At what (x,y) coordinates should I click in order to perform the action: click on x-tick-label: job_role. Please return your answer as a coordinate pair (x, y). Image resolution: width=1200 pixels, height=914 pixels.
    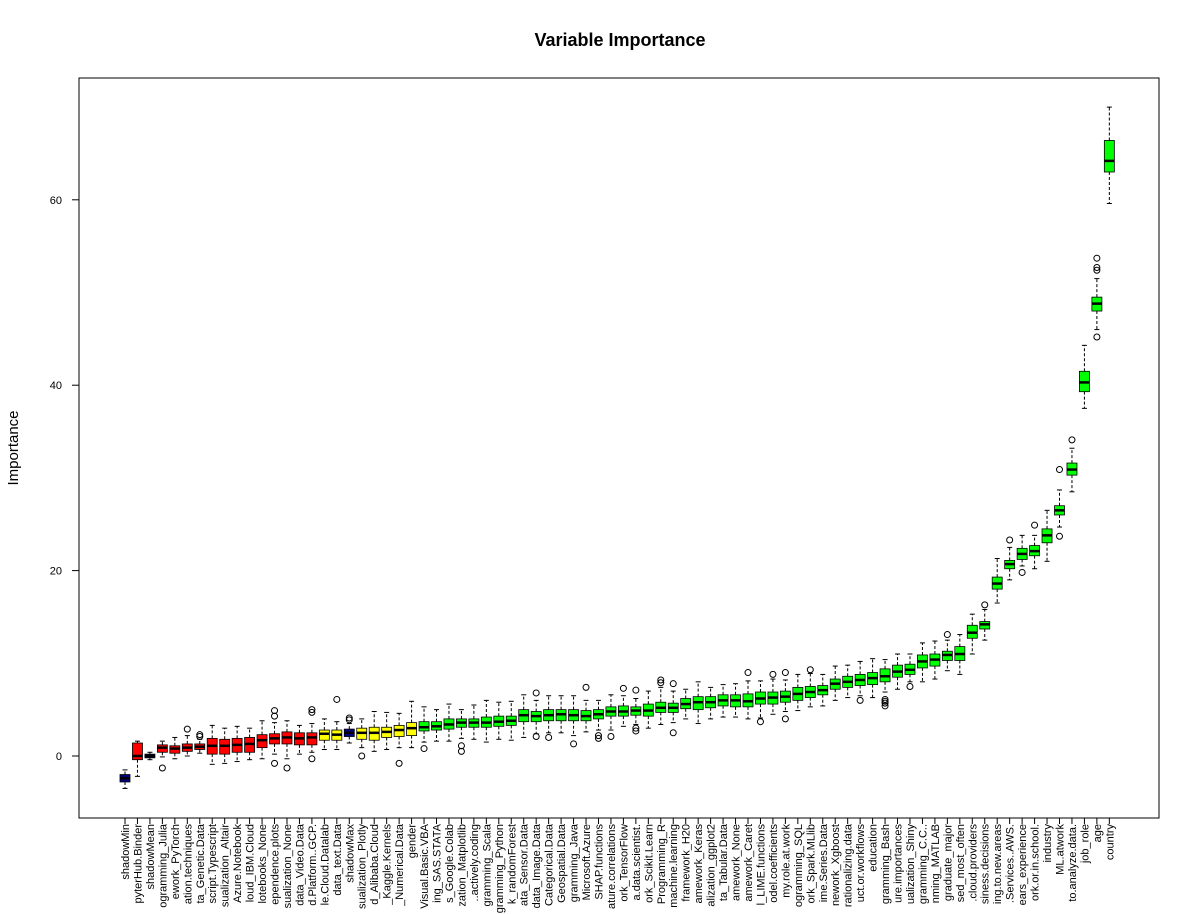
    Looking at the image, I should click on (1085, 844).